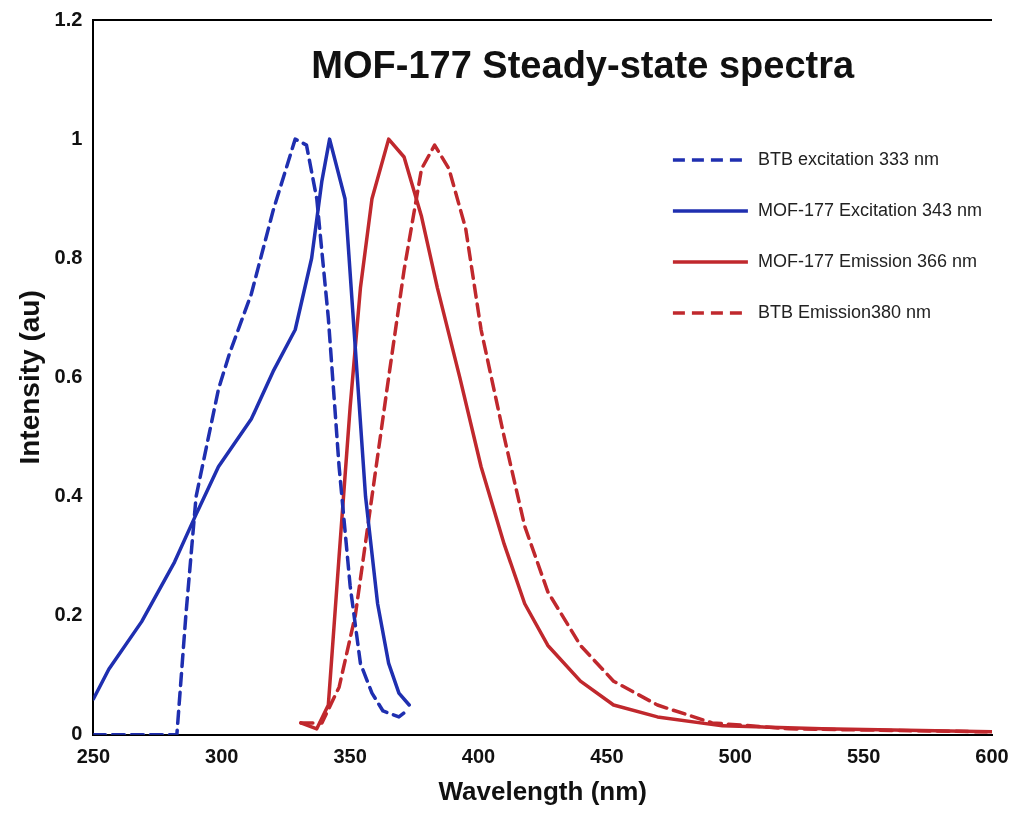 The image size is (1022, 817). Describe the element at coordinates (68, 375) in the screenshot. I see `y-tick-label: 0.6` at that location.